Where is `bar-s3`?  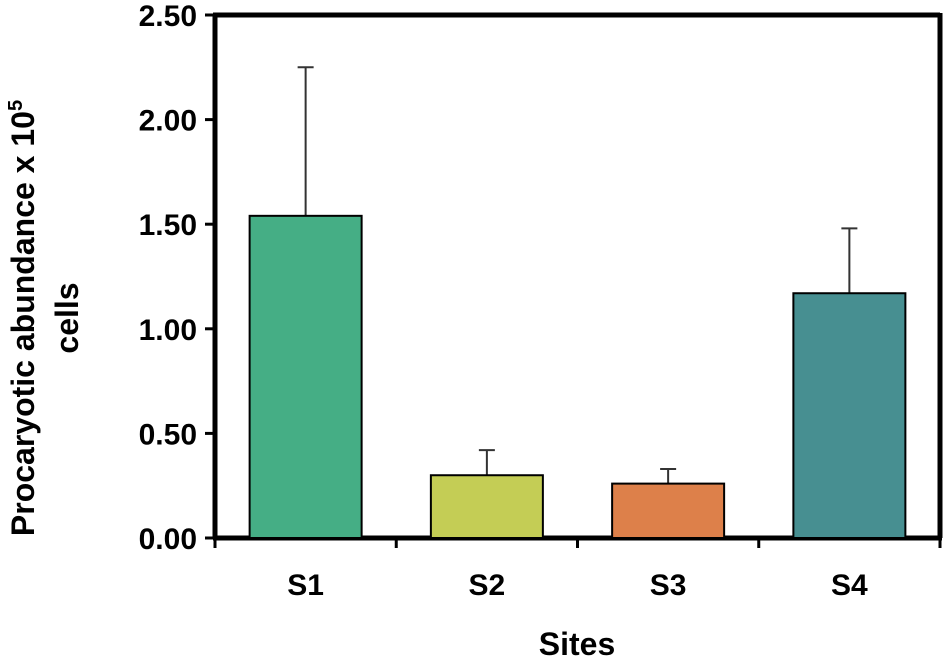
bar-s3 is located at coordinates (668, 510).